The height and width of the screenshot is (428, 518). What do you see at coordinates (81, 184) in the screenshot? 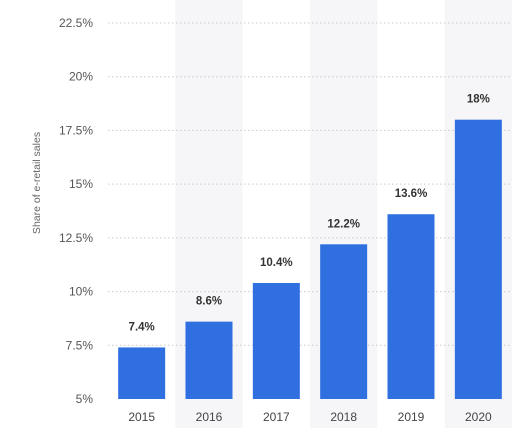
I see `y-tick-label: 15%` at bounding box center [81, 184].